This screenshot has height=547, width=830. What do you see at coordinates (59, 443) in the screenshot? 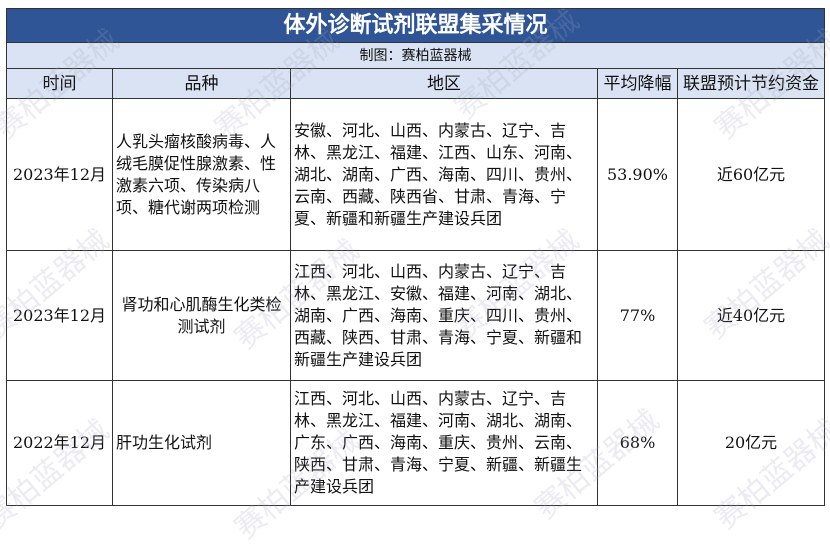
I see `cell-time: 2022年12月` at bounding box center [59, 443].